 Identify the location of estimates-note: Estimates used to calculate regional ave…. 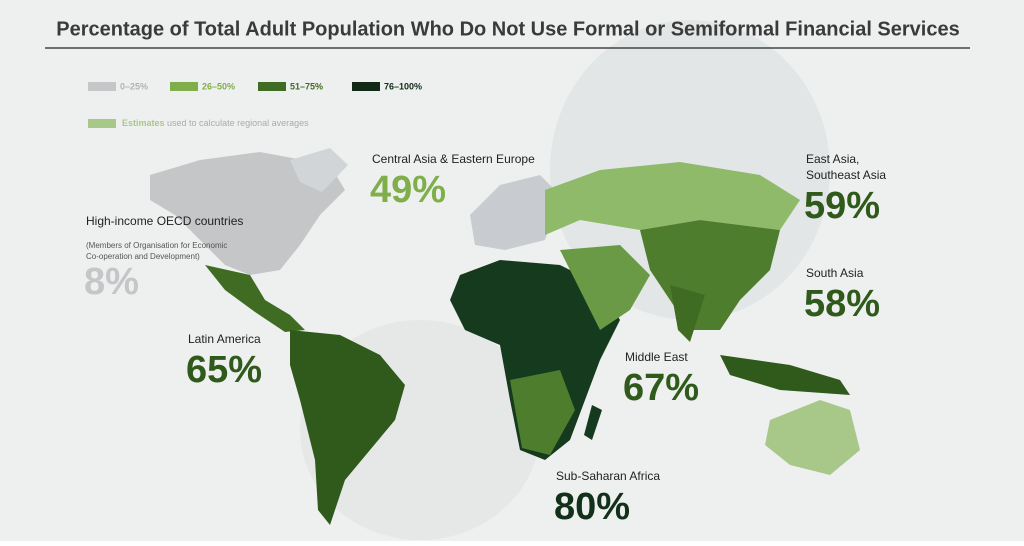
(215, 123).